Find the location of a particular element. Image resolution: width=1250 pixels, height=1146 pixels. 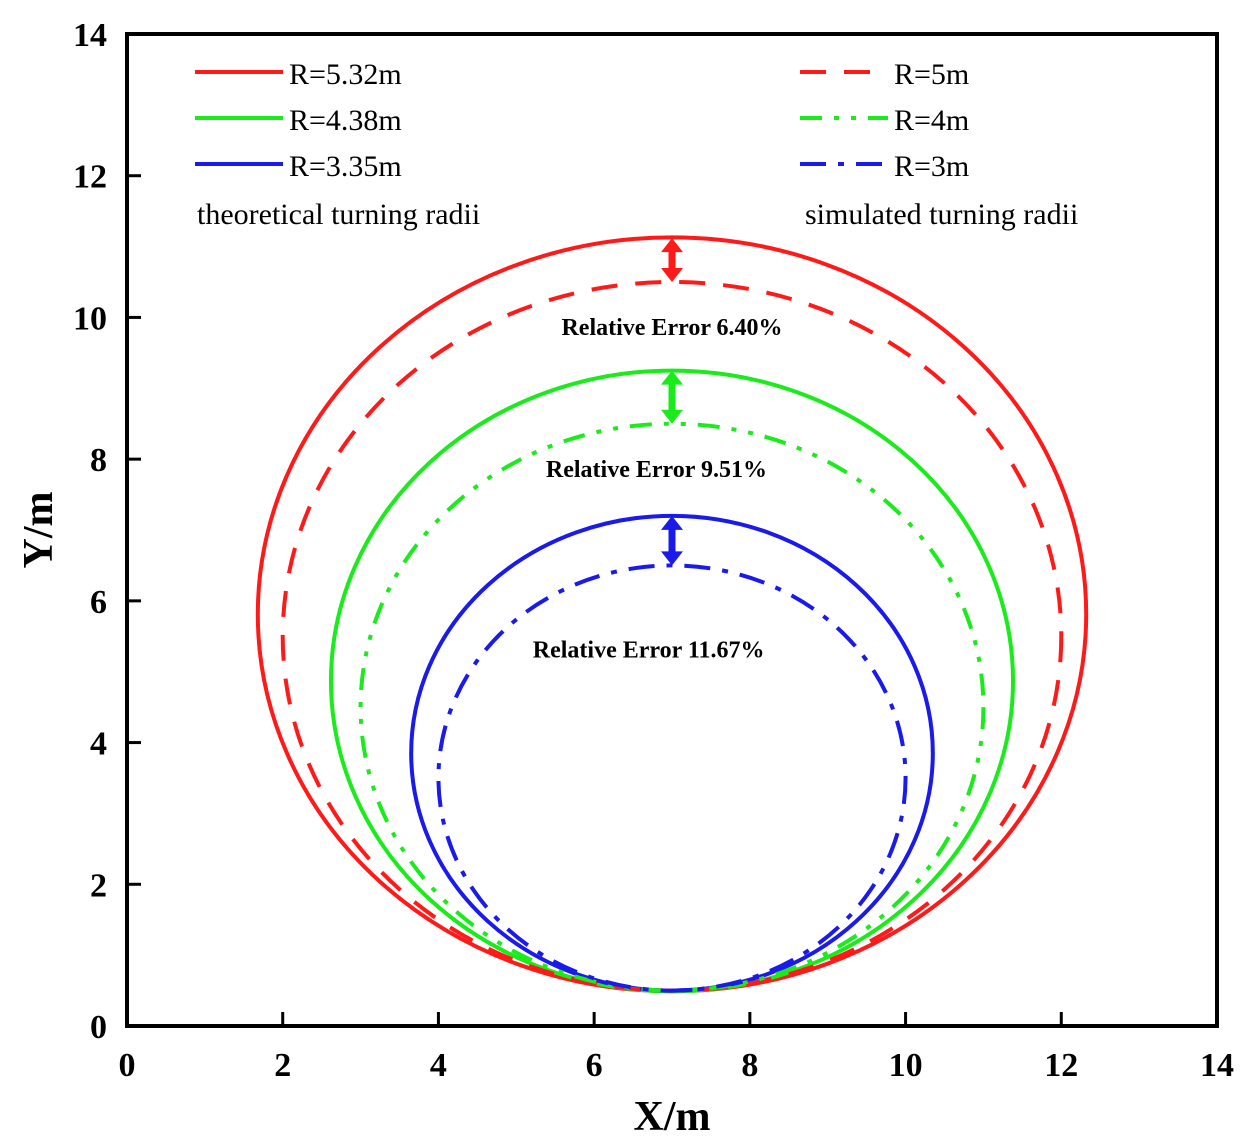

legend-label-0: R=5.32m is located at coordinates (345, 74).